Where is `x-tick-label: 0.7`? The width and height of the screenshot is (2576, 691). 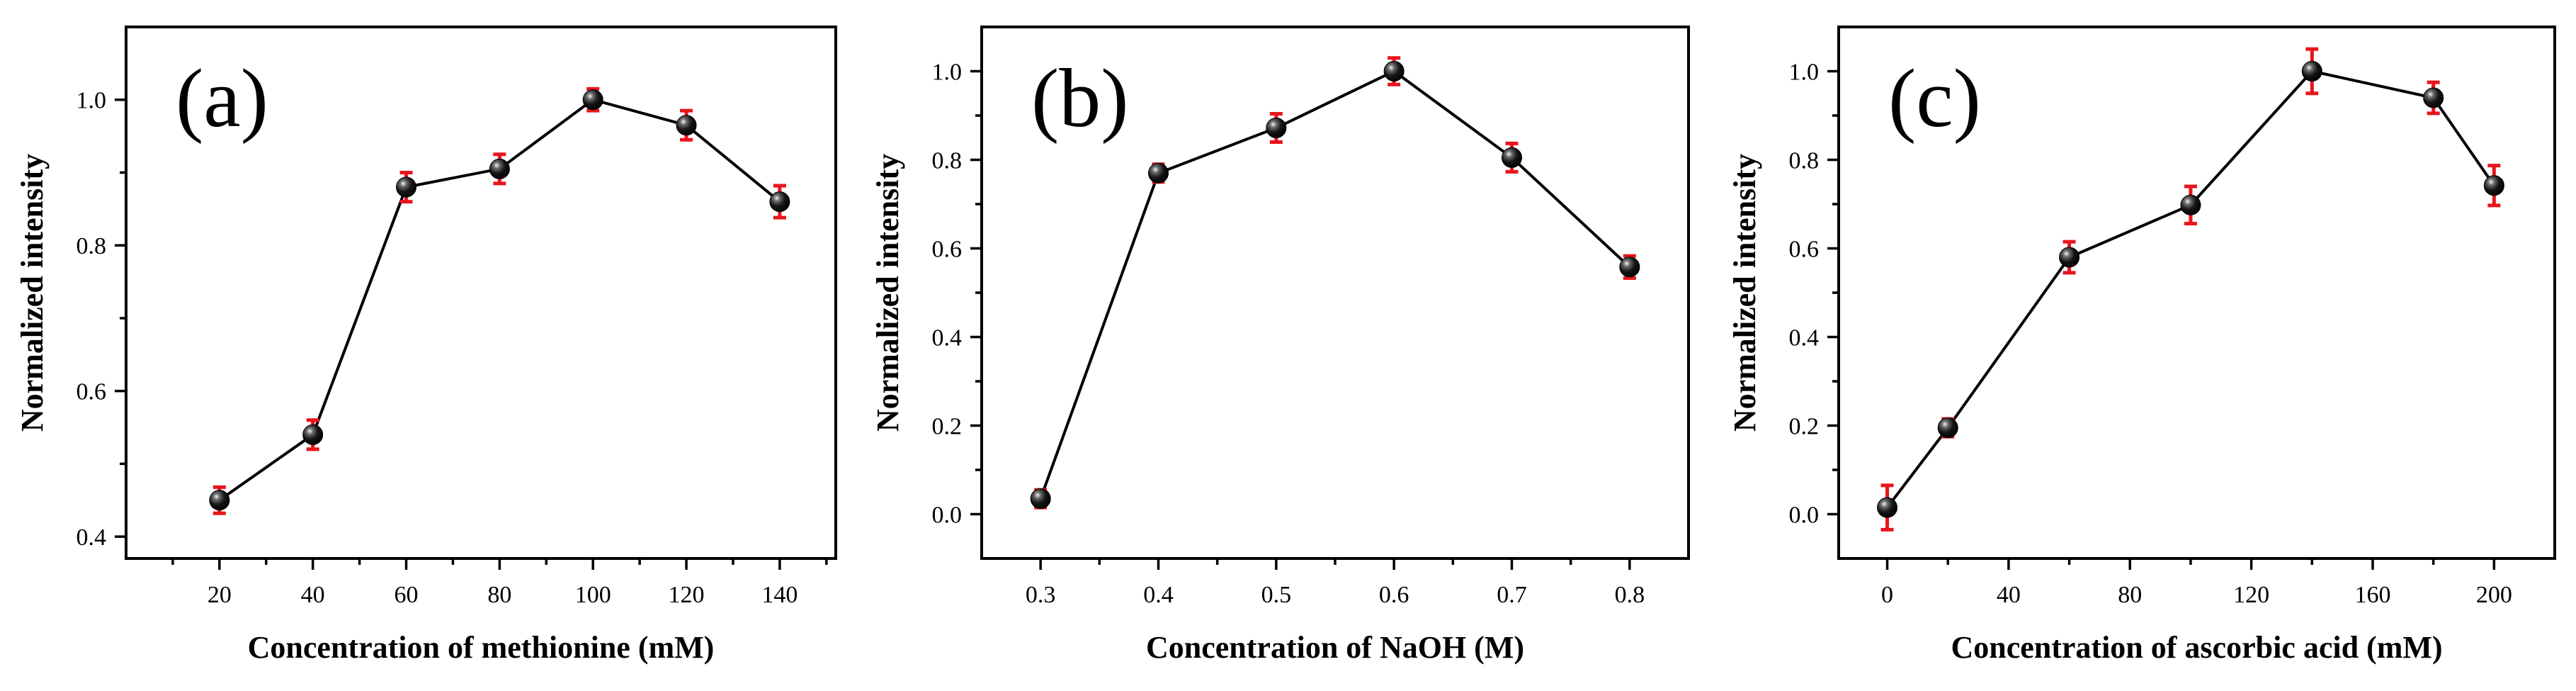
x-tick-label: 0.7 is located at coordinates (1512, 595).